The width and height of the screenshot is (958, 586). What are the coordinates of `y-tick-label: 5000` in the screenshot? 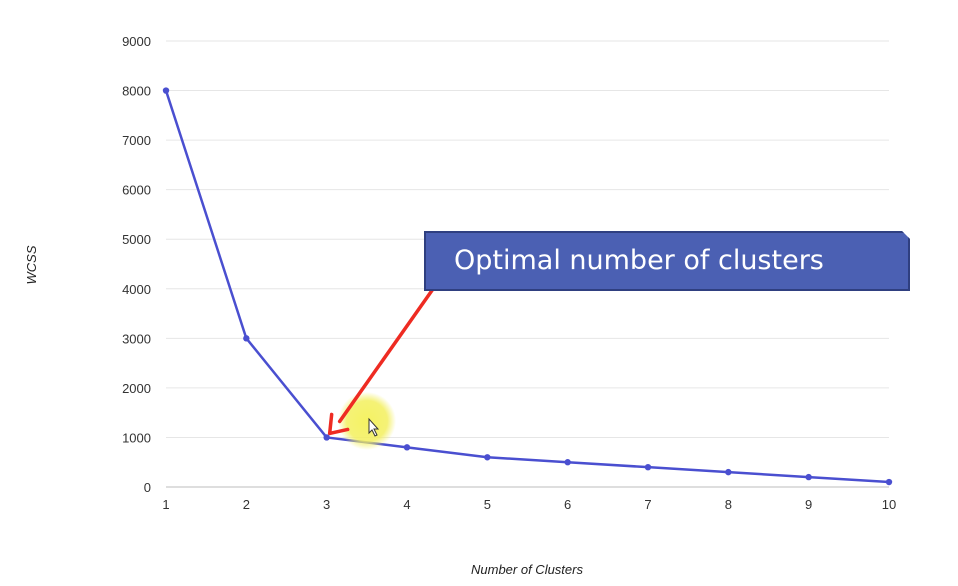 It's located at (136, 239).